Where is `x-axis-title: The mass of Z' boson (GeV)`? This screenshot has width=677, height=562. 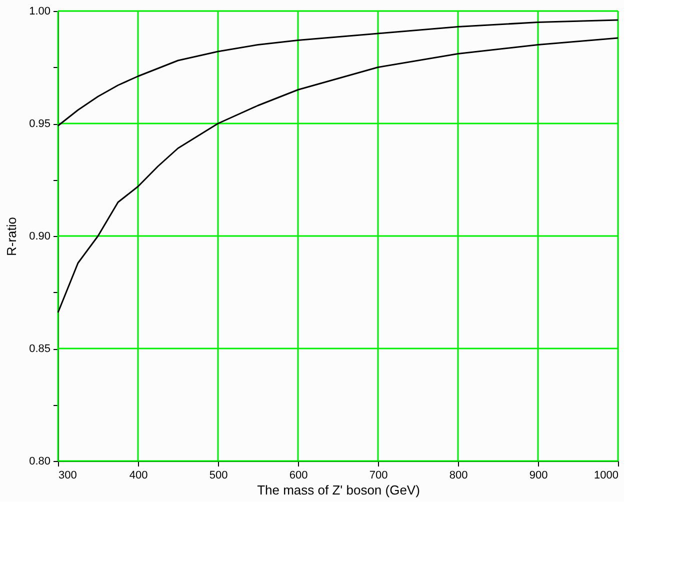 x-axis-title: The mass of Z' boson (GeV) is located at coordinates (338, 490).